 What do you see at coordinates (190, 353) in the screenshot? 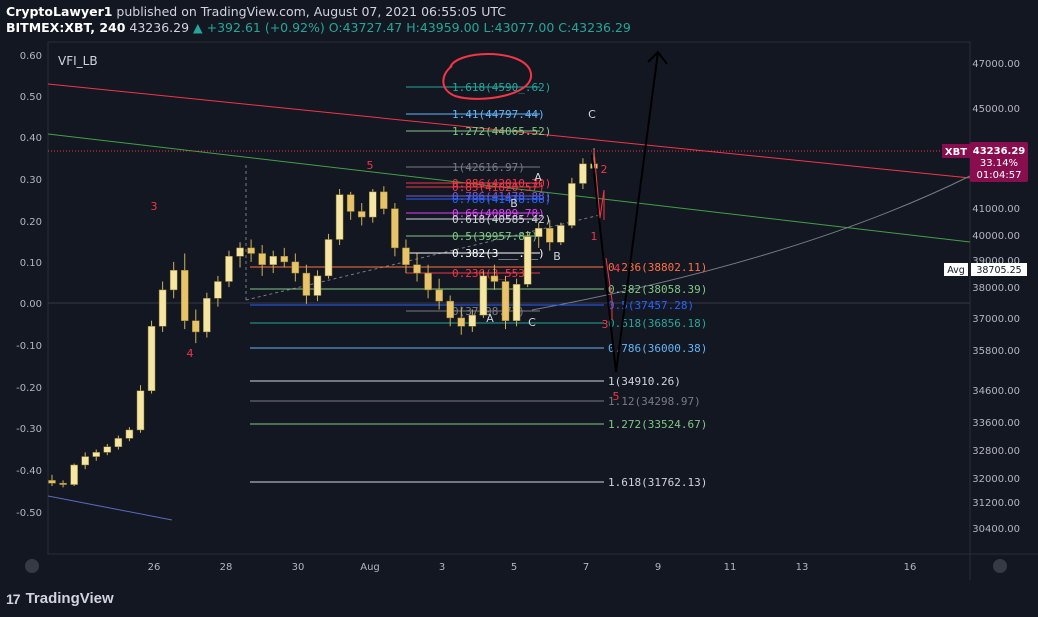
I see `wave-label-red: 4` at bounding box center [190, 353].